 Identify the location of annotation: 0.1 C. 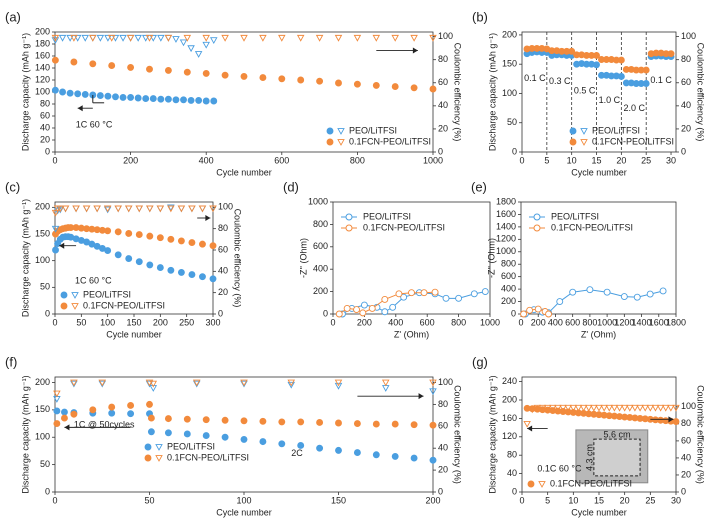
(535, 78).